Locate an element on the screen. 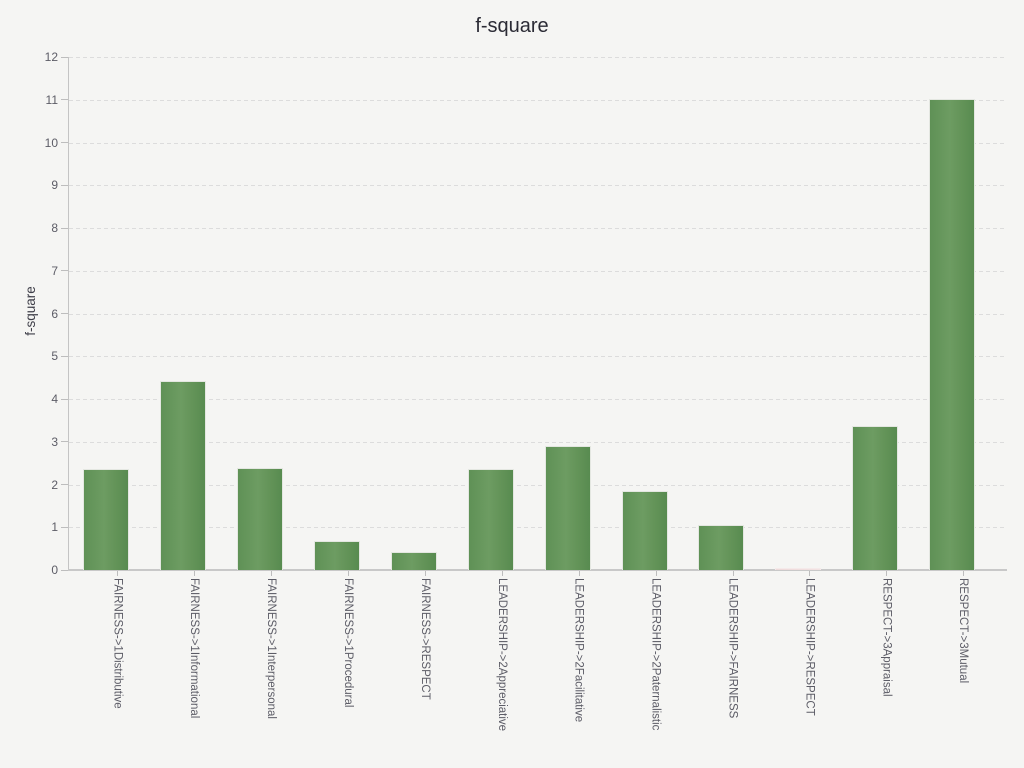 The width and height of the screenshot is (1024, 768). x-axis-label-leadership-2facilitative: LEADERSHIP->2Facilitative is located at coordinates (578, 650).